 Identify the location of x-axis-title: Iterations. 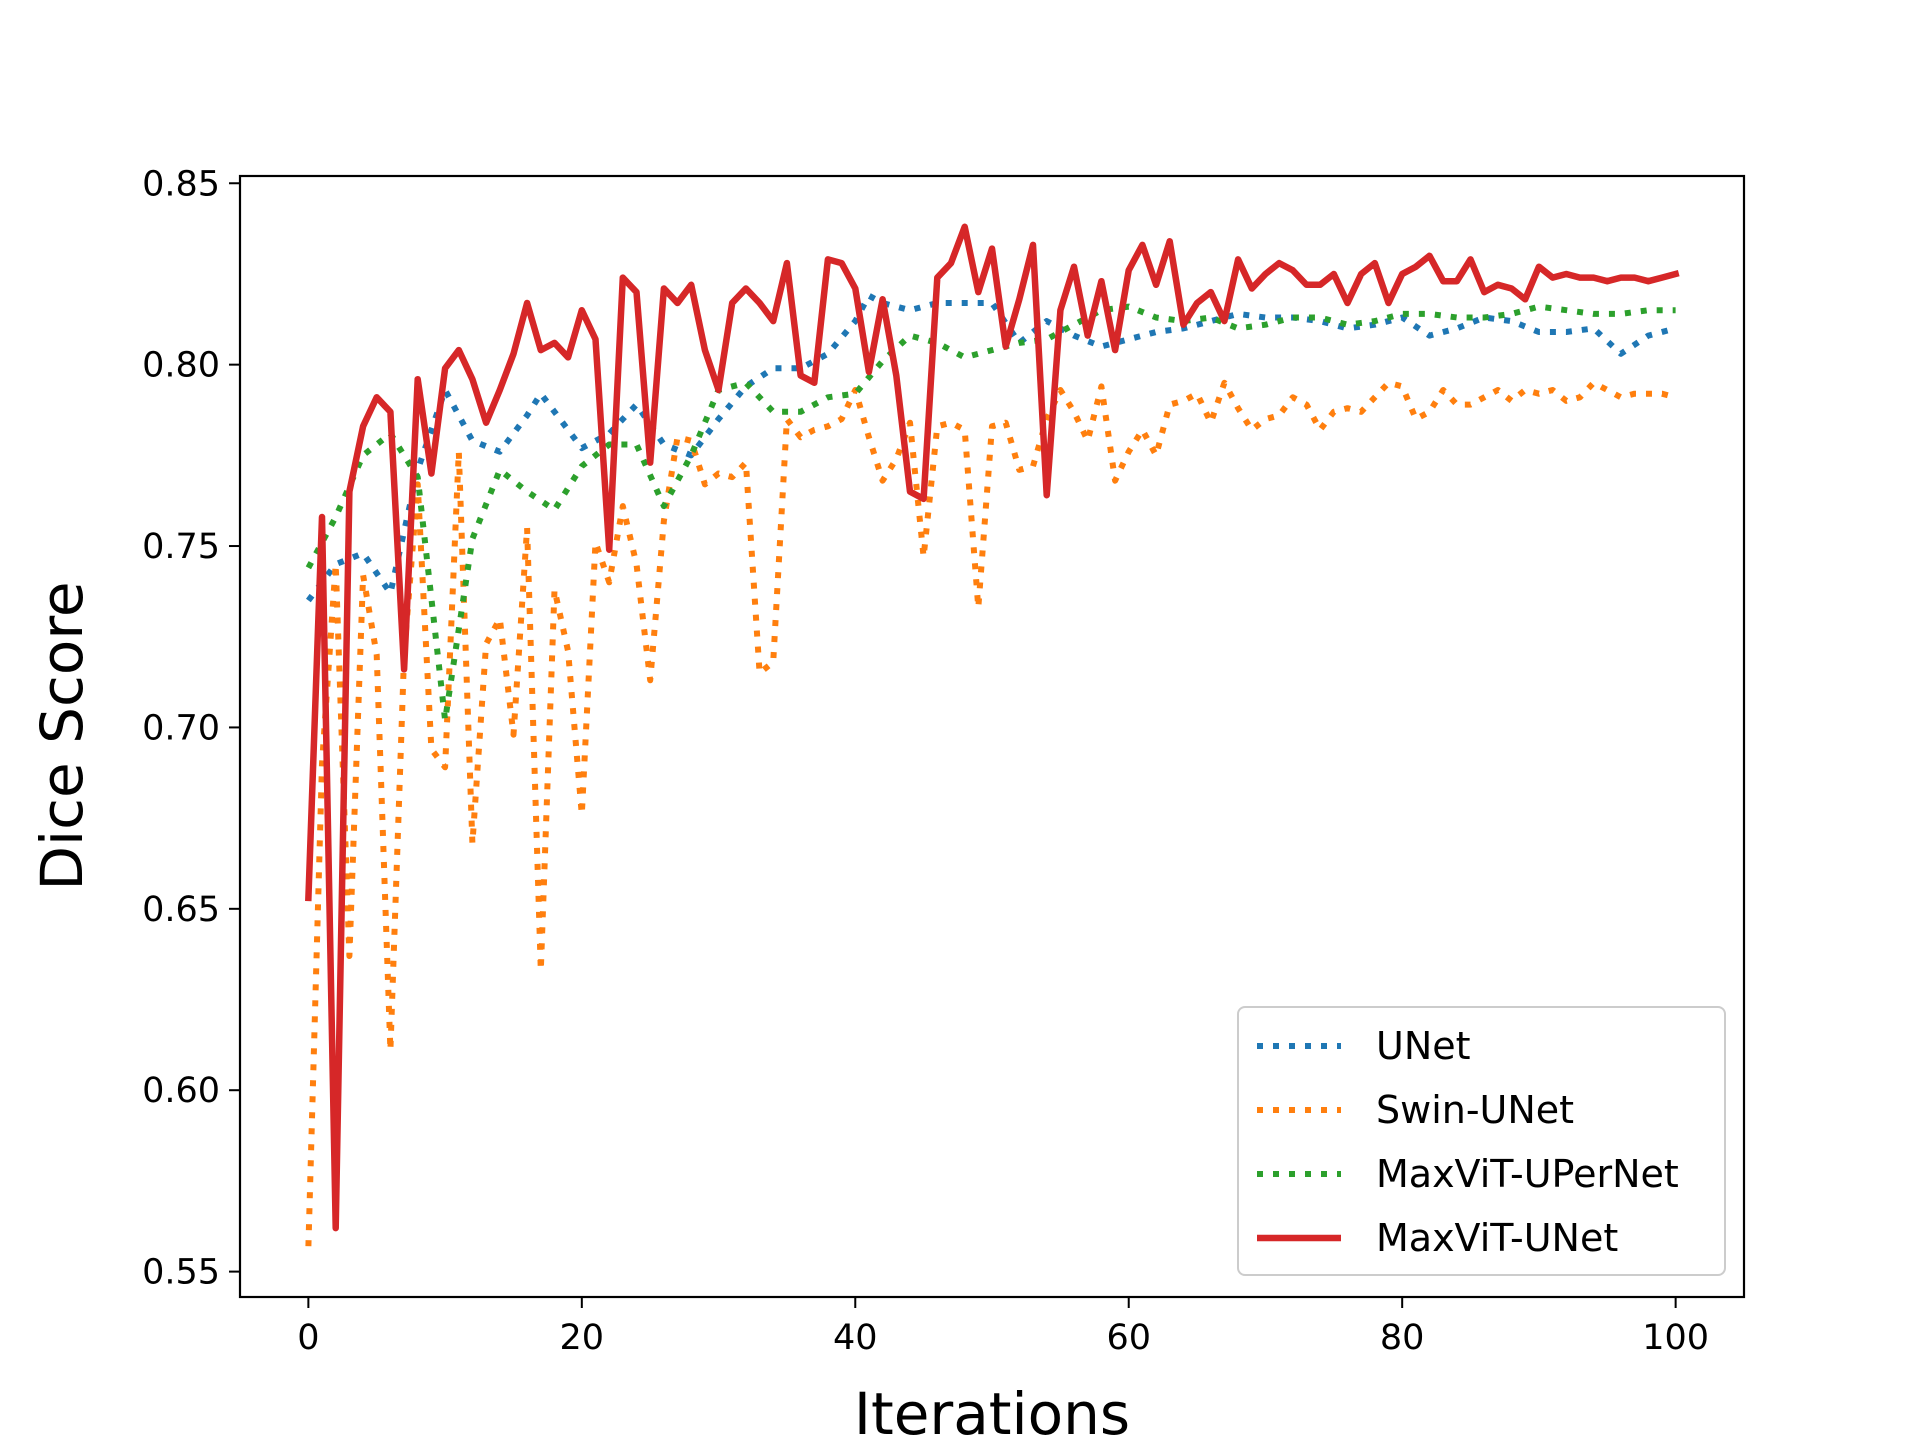
(992, 1410).